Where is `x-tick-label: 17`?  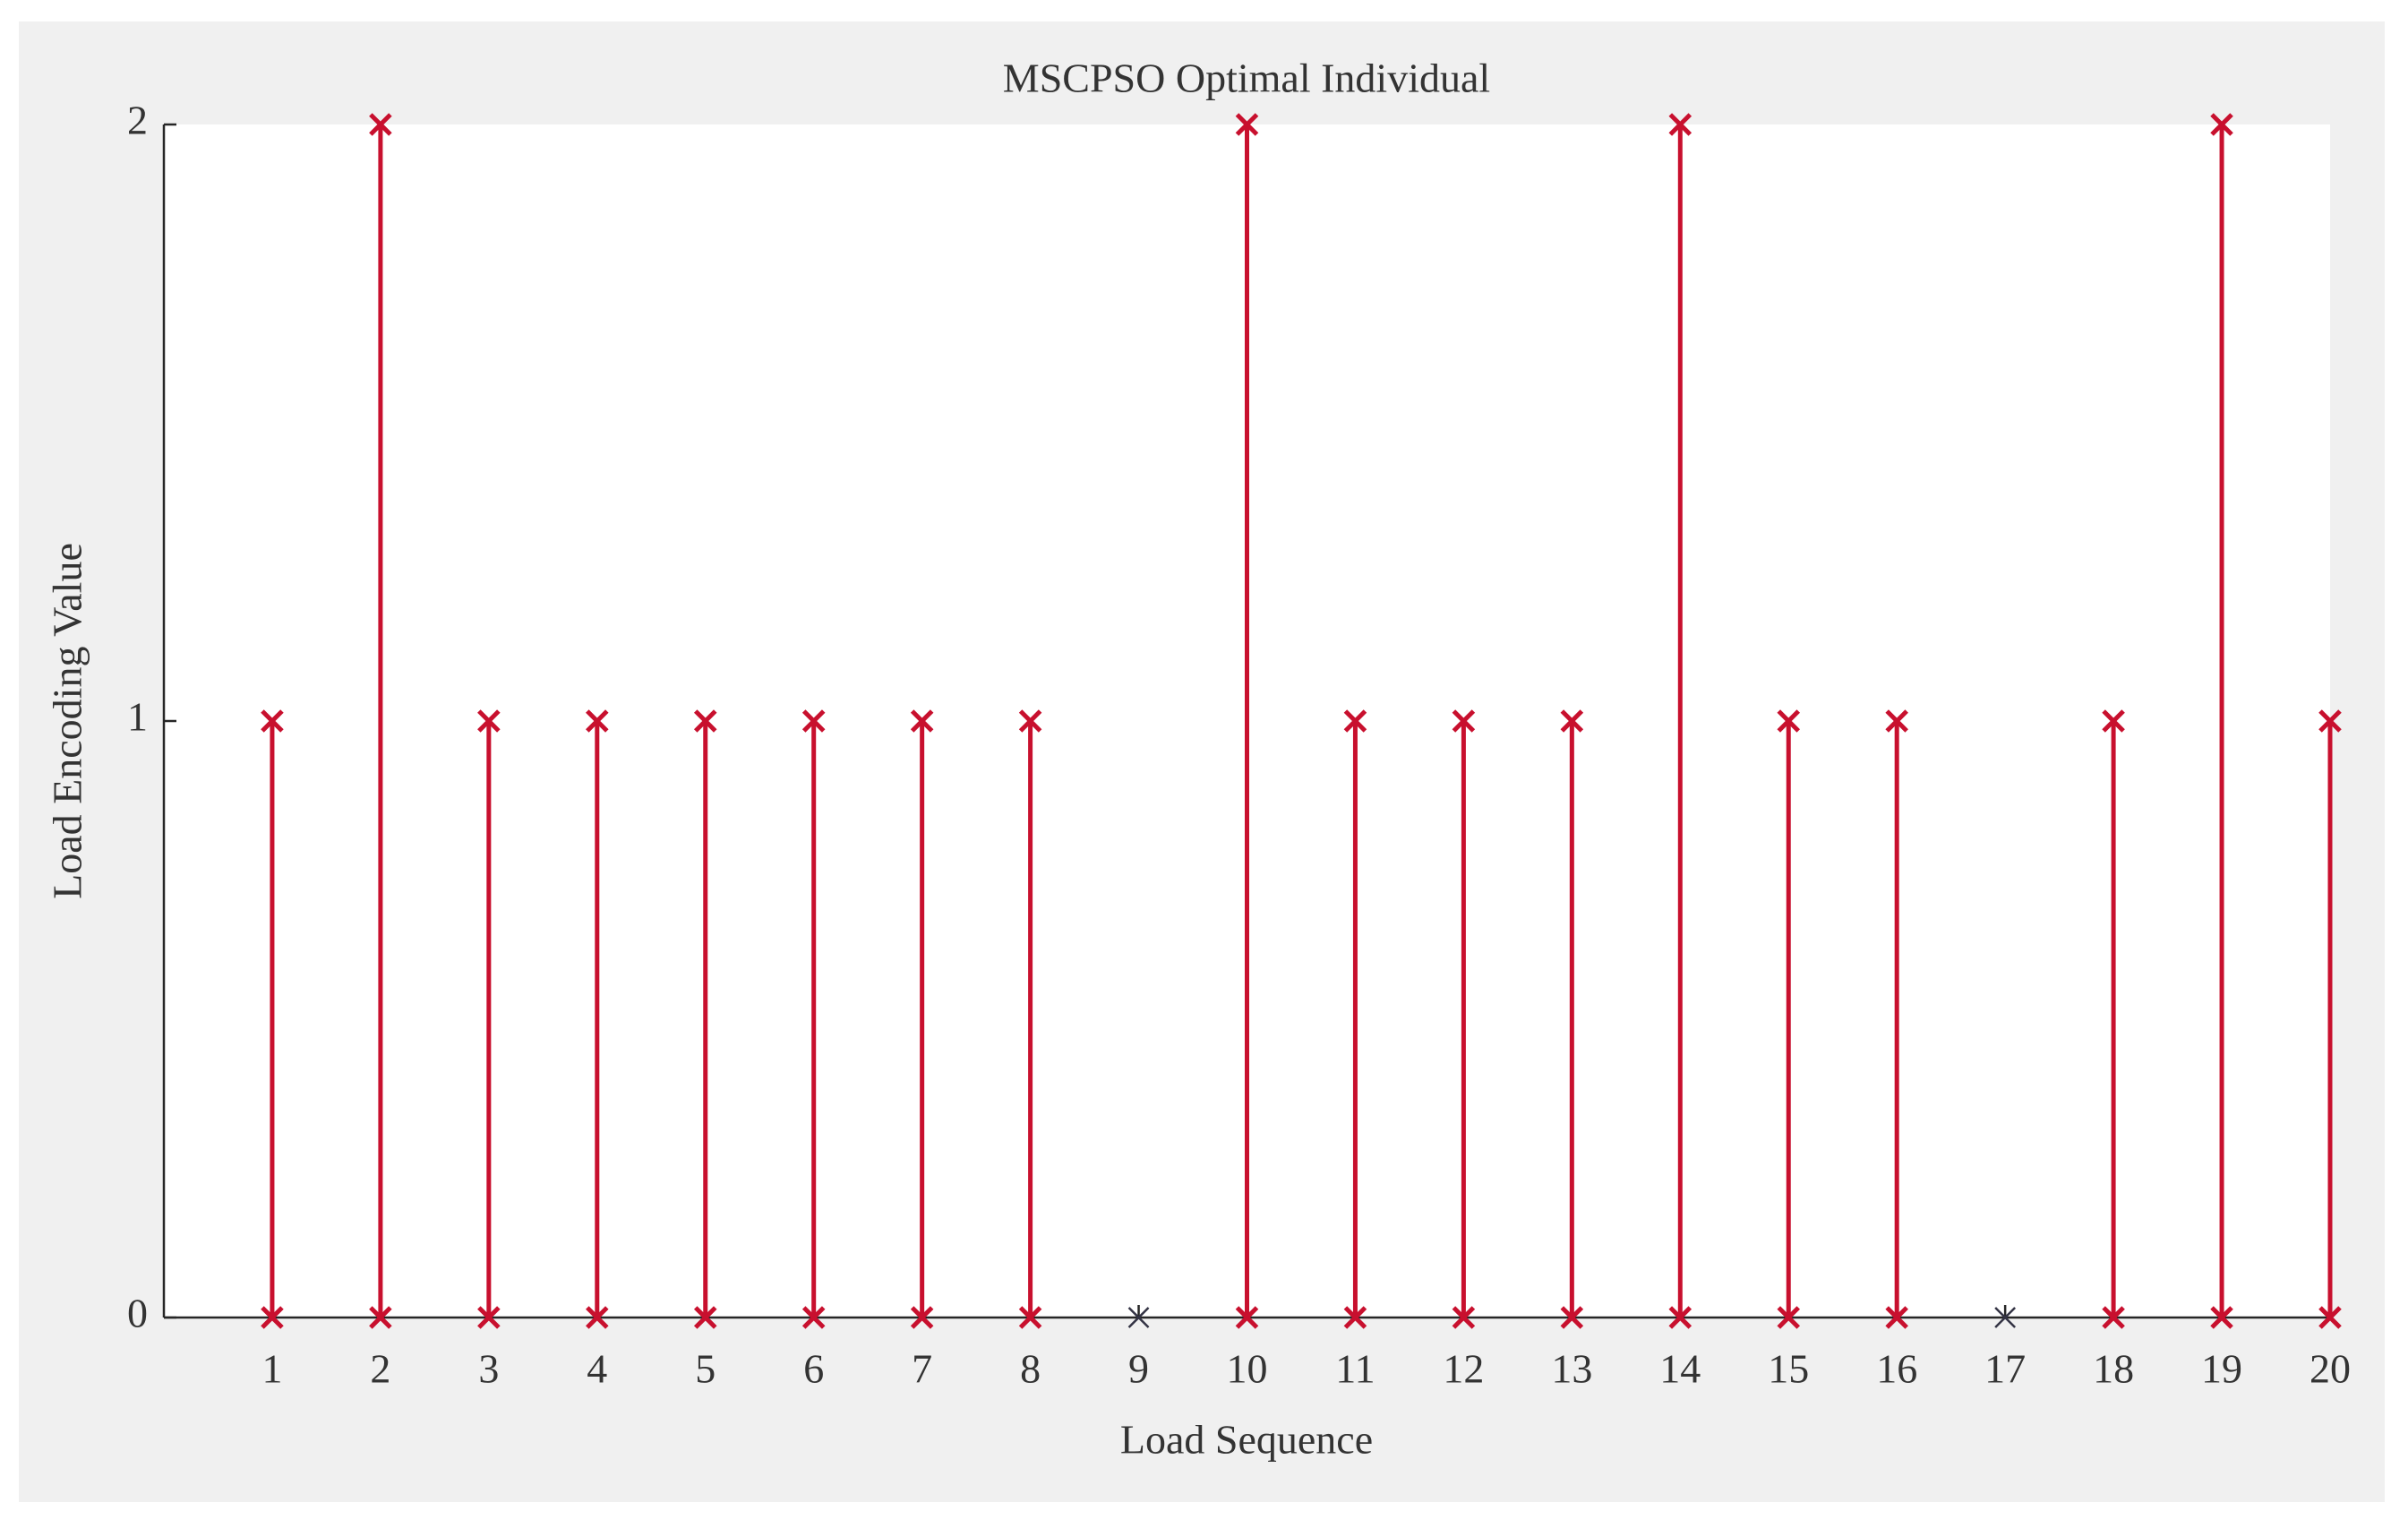 x-tick-label: 17 is located at coordinates (2005, 1369).